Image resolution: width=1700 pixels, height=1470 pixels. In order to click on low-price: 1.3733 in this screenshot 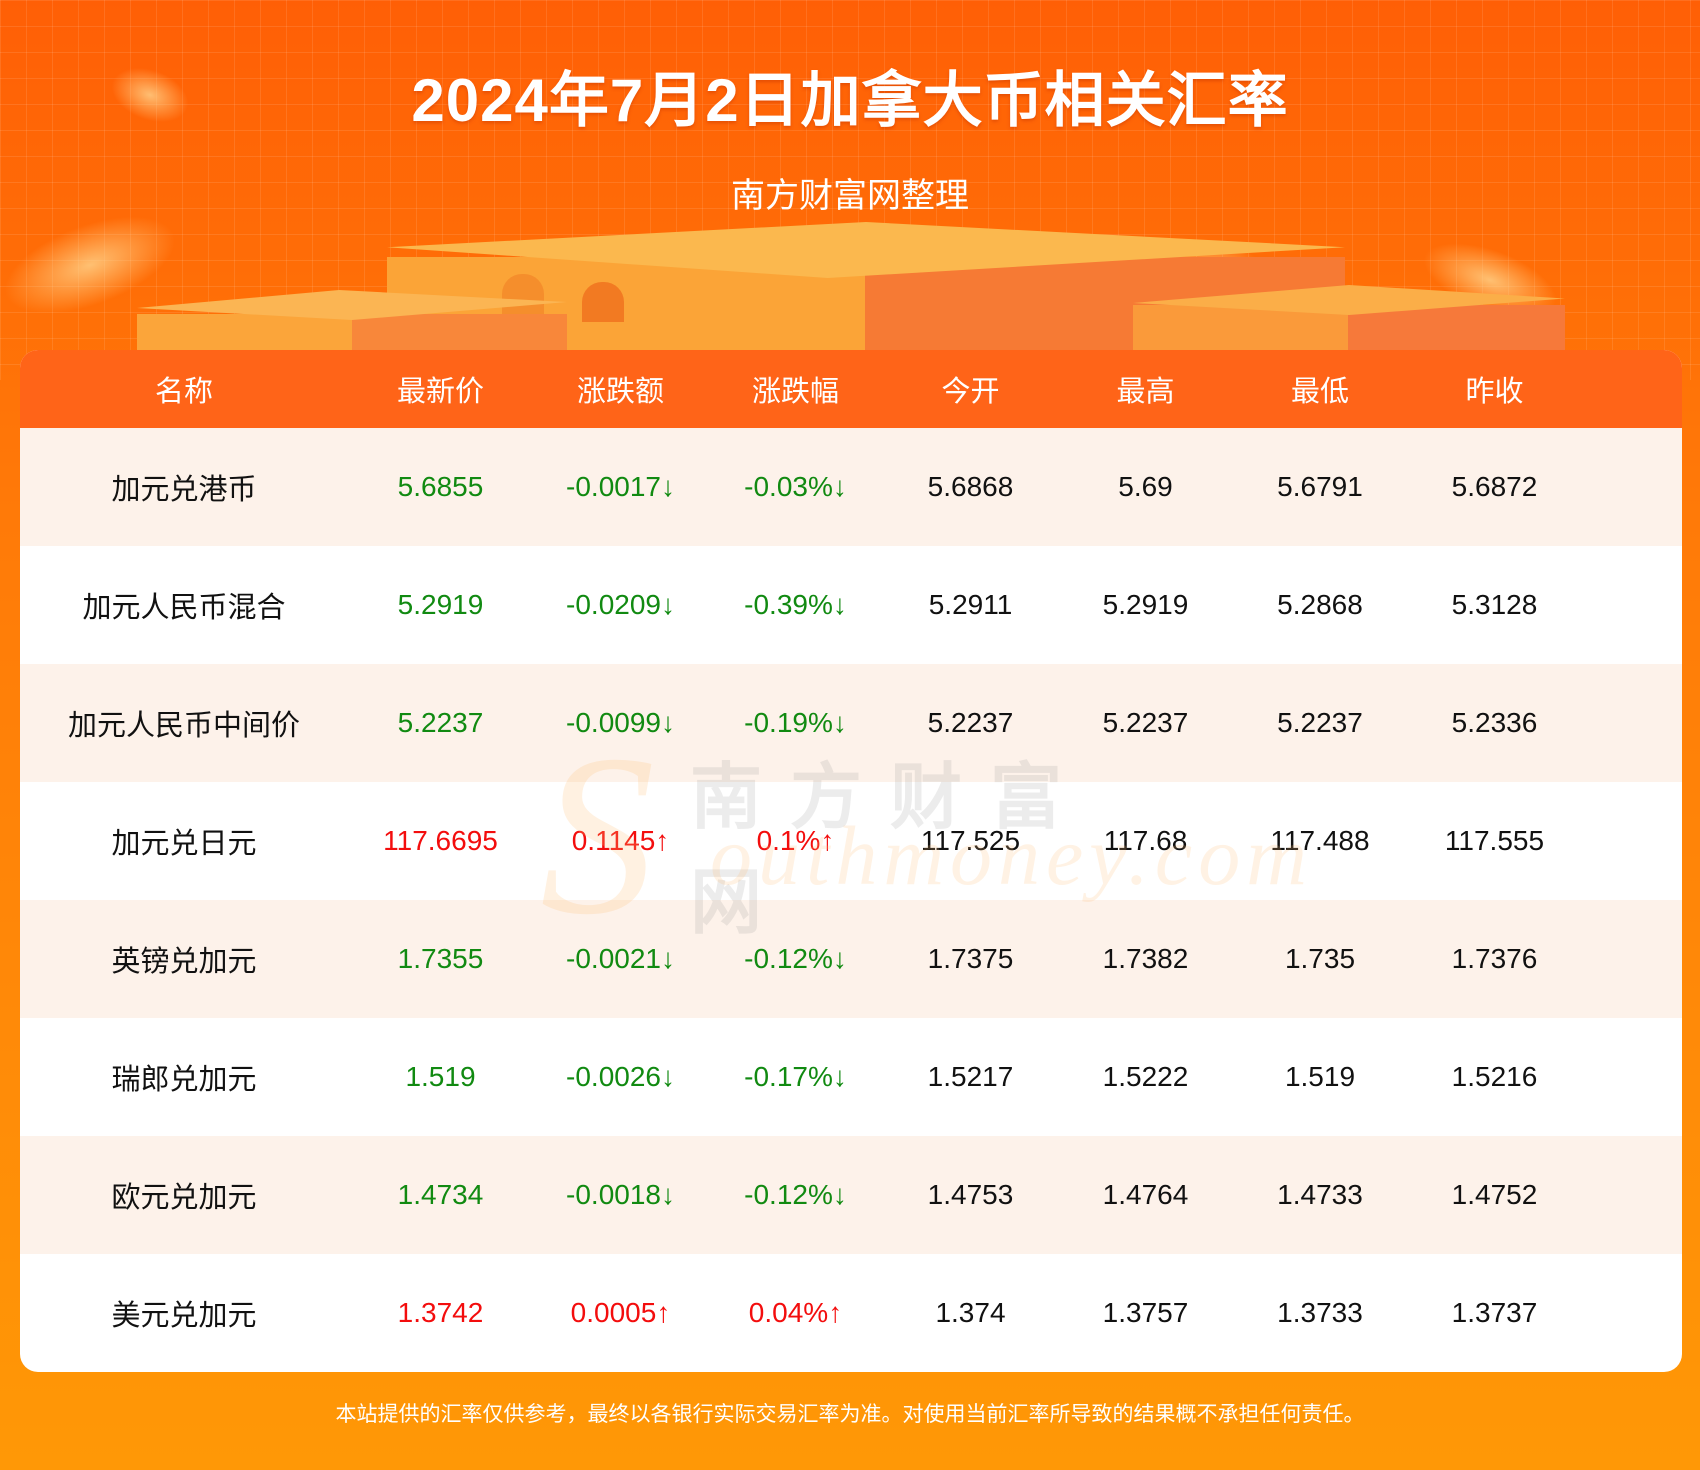, I will do `click(1320, 1312)`.